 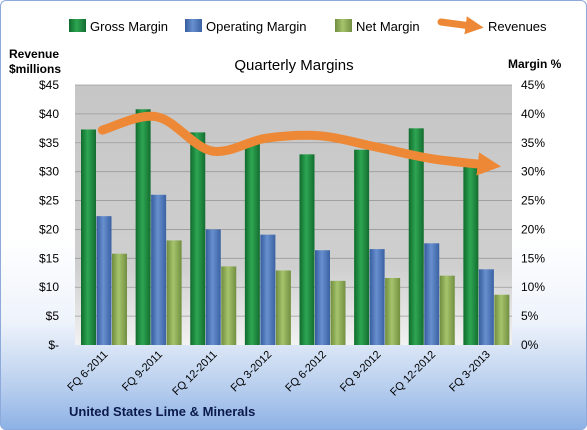 I want to click on x-tick-label: FQ 3-2012, so click(x=252, y=372).